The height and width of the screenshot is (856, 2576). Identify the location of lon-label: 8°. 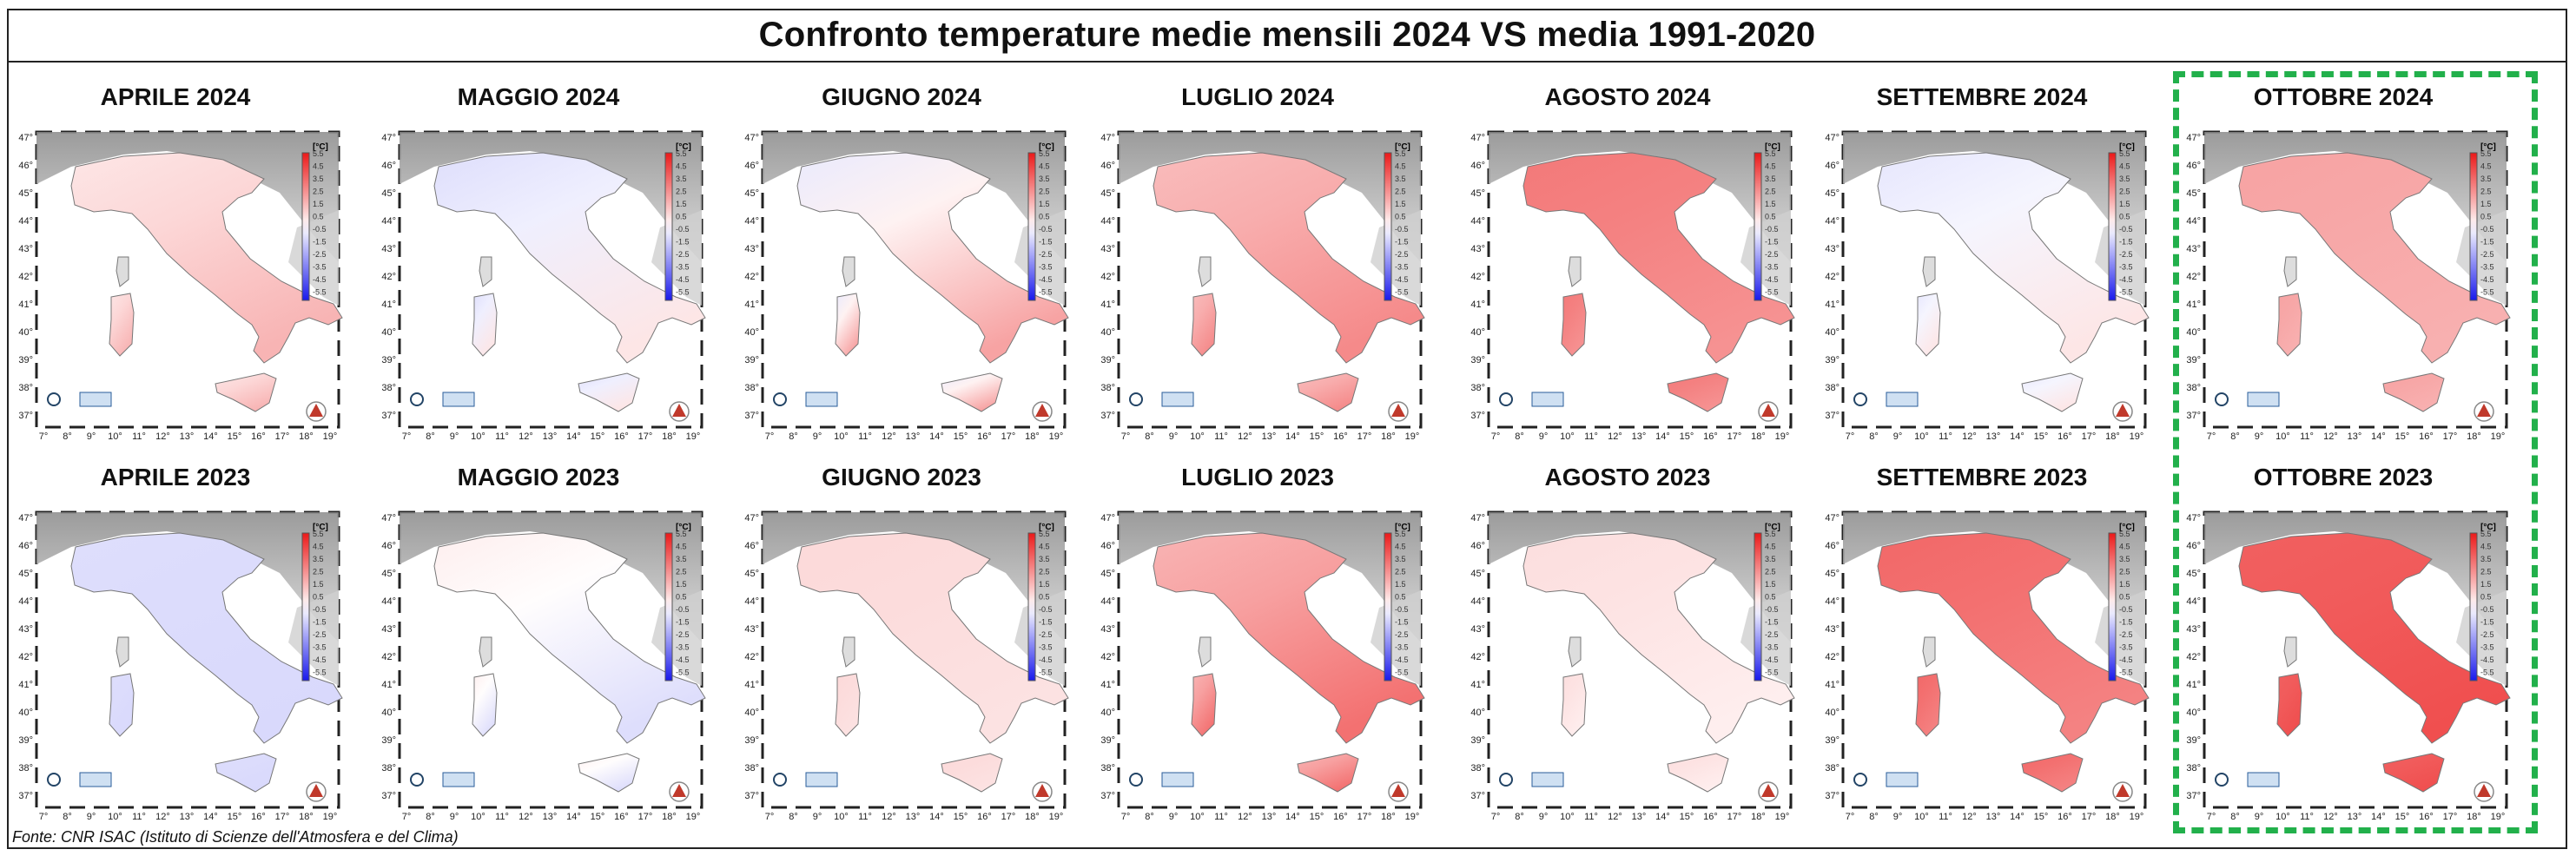
(67, 436).